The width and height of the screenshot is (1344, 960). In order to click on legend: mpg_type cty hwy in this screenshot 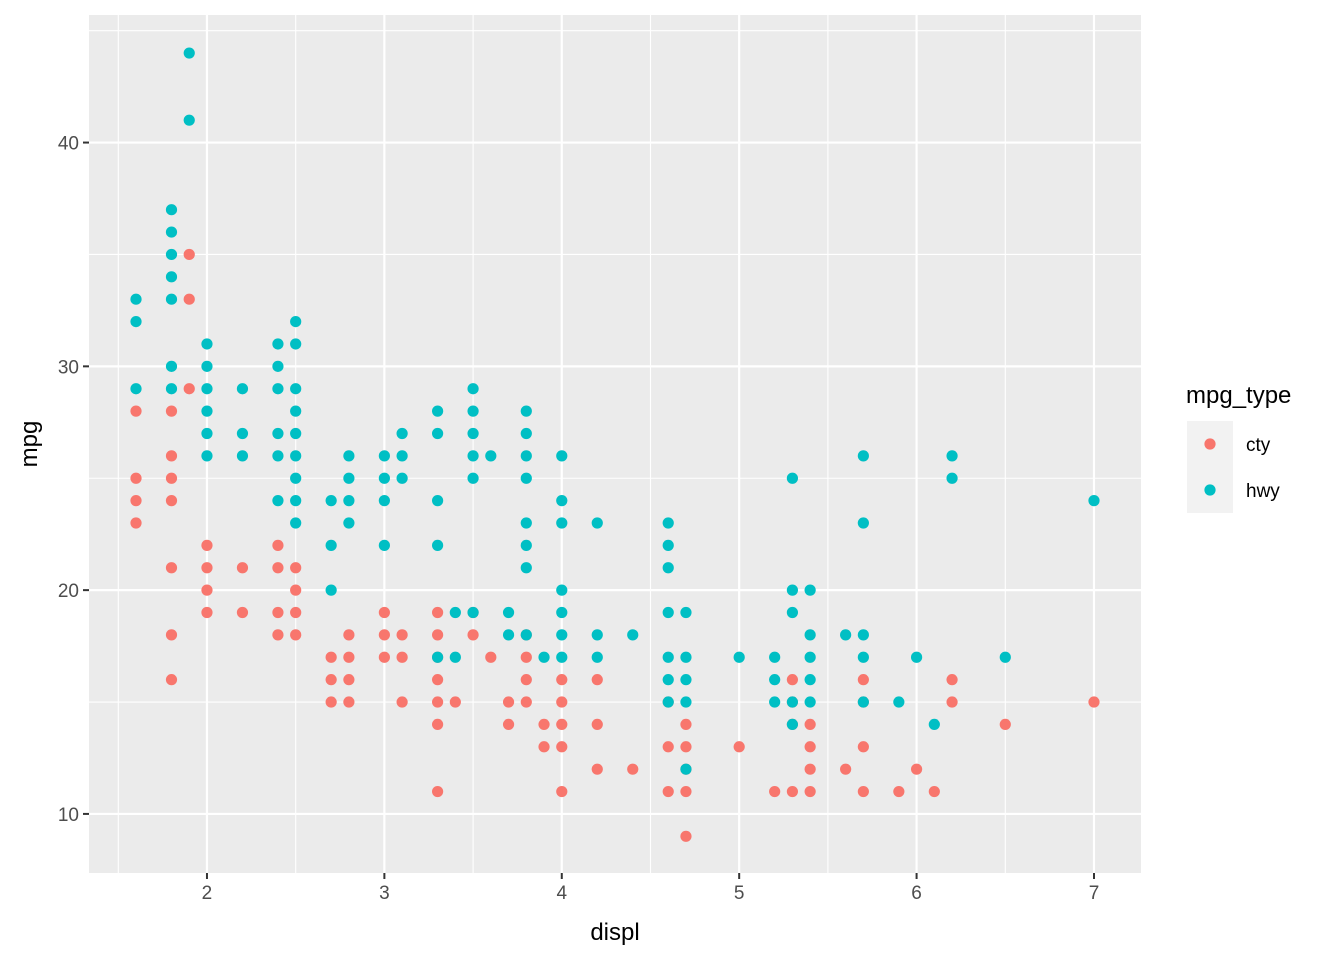, I will do `click(1238, 447)`.